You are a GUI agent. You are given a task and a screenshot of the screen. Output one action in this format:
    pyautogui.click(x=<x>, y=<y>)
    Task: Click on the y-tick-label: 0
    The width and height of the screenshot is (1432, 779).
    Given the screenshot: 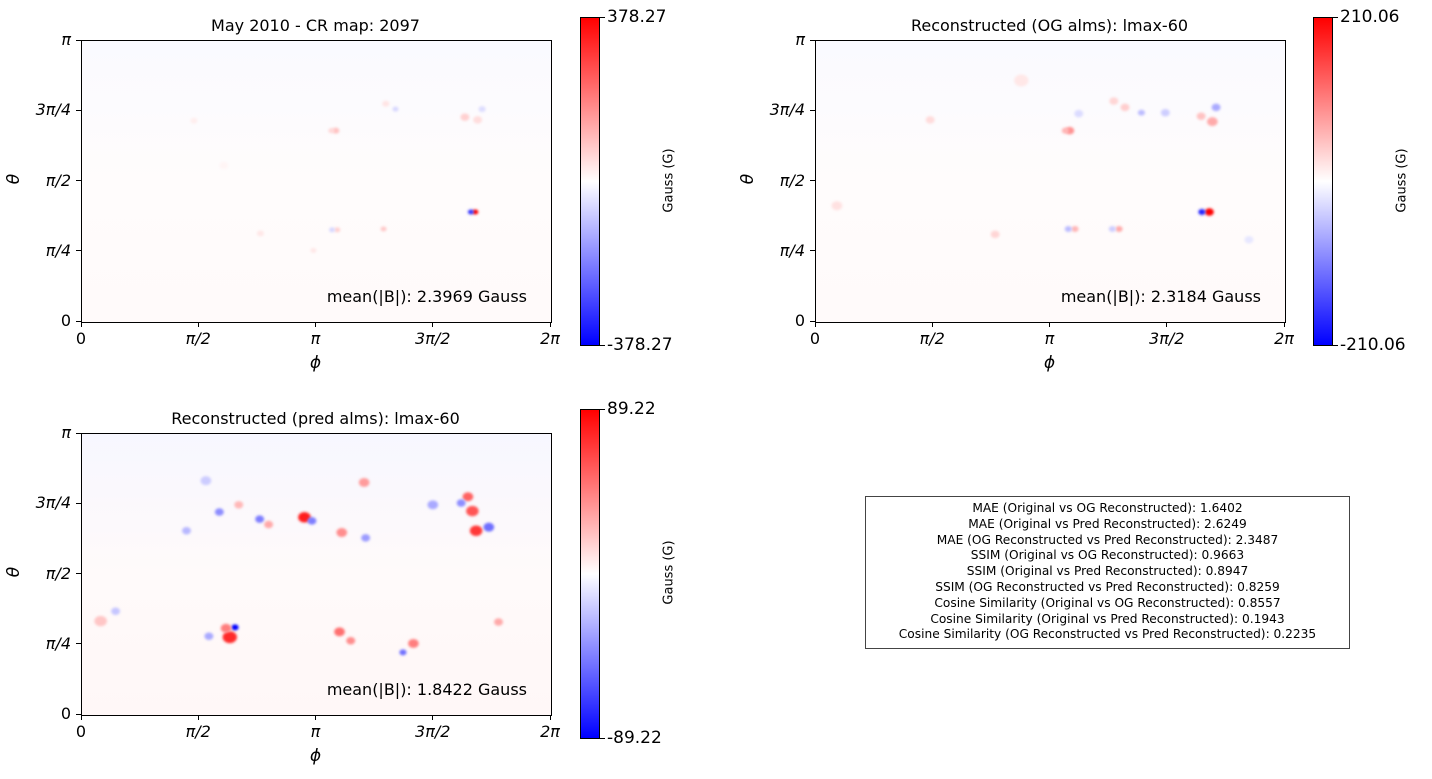 What is the action you would take?
    pyautogui.click(x=65, y=320)
    